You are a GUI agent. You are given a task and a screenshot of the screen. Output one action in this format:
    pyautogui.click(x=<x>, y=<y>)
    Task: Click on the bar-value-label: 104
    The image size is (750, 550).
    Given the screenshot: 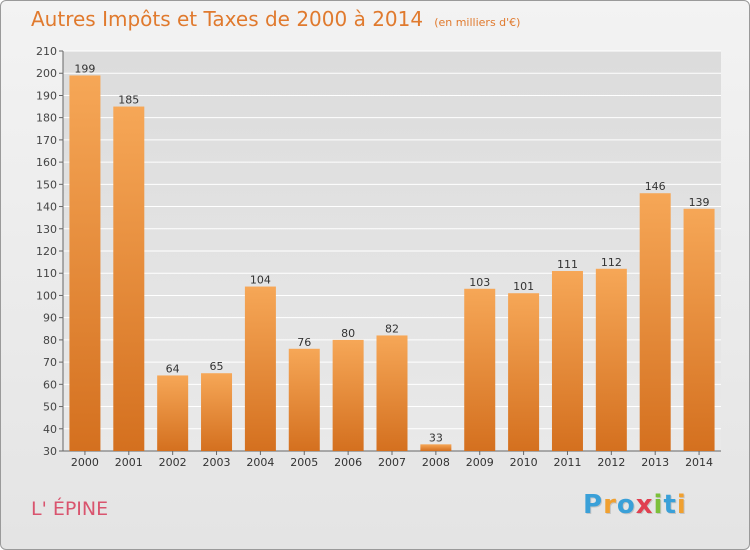 What is the action you would take?
    pyautogui.click(x=260, y=280)
    